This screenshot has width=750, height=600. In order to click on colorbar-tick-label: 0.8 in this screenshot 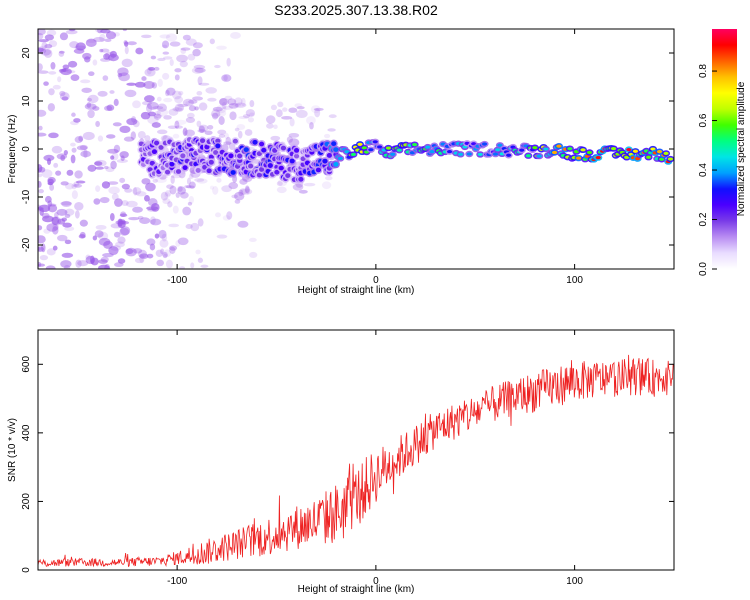, I will do `click(703, 71)`.